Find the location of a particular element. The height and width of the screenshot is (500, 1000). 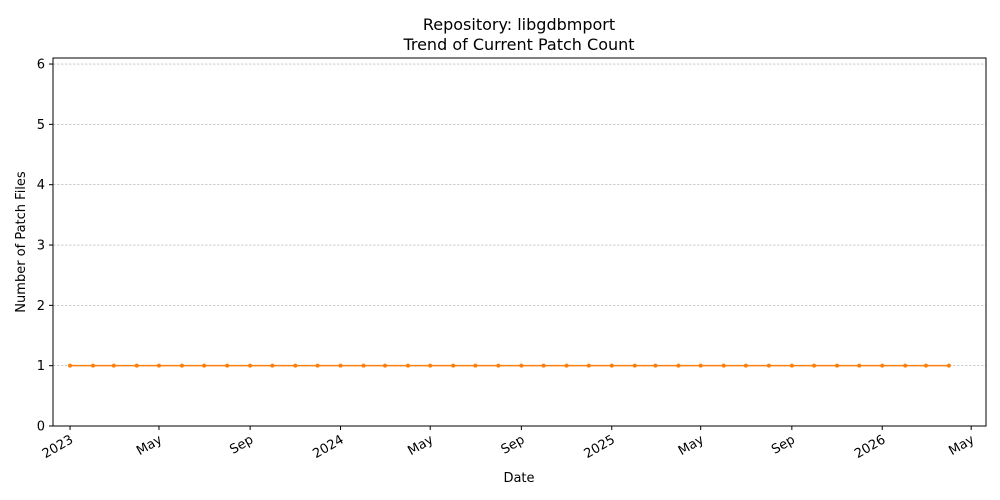

chart-title: Repository: libgdbmport is located at coordinates (519, 24).